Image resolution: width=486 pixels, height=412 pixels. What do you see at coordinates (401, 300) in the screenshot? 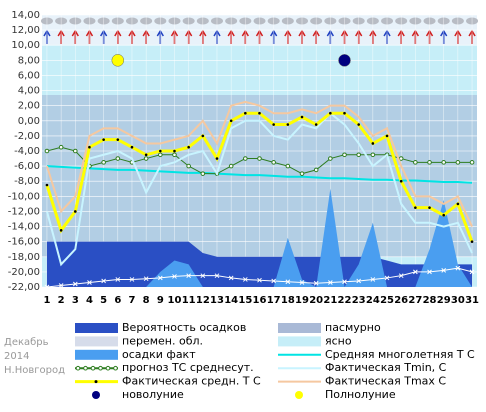
I see `x-tick-label: 26` at bounding box center [401, 300].